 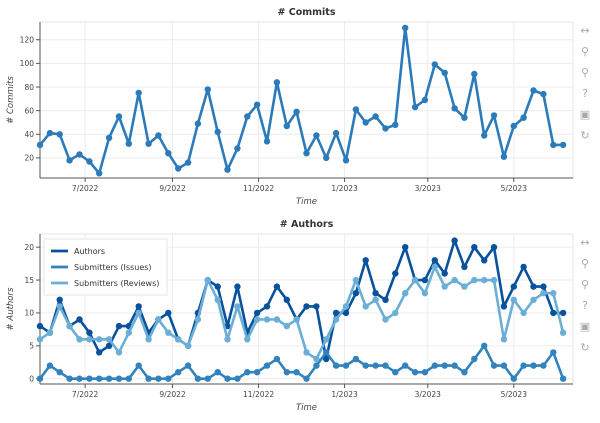 I want to click on commits-y-tick-label: 20, so click(x=29, y=158).